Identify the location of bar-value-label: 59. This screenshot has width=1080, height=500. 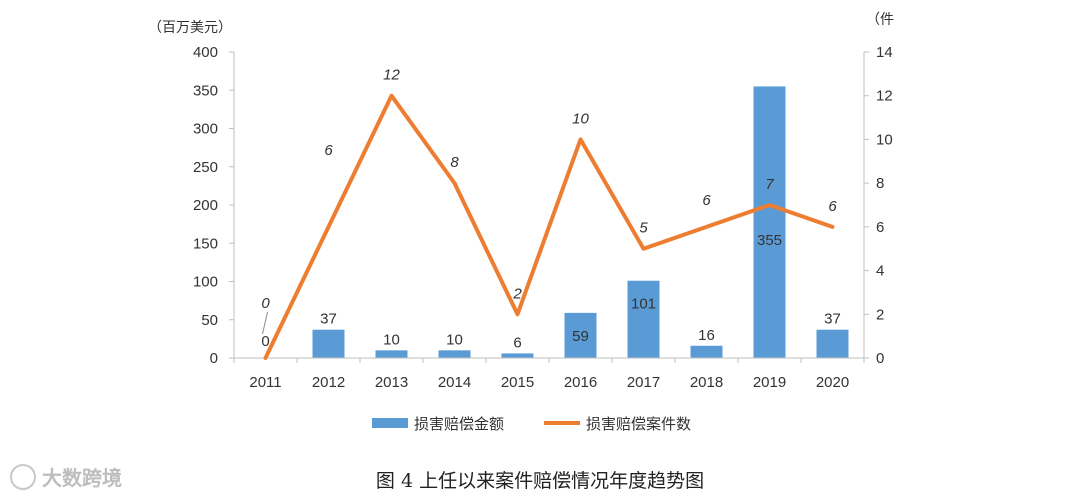
(580, 336).